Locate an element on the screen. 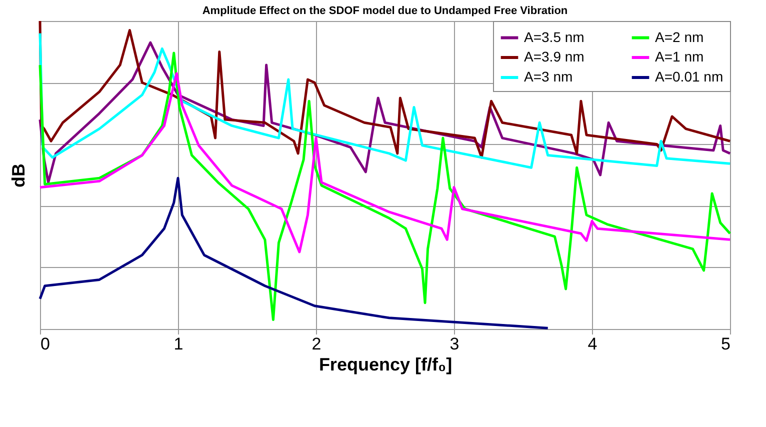 This screenshot has height=427, width=766. x-tick-label: 4 is located at coordinates (593, 344).